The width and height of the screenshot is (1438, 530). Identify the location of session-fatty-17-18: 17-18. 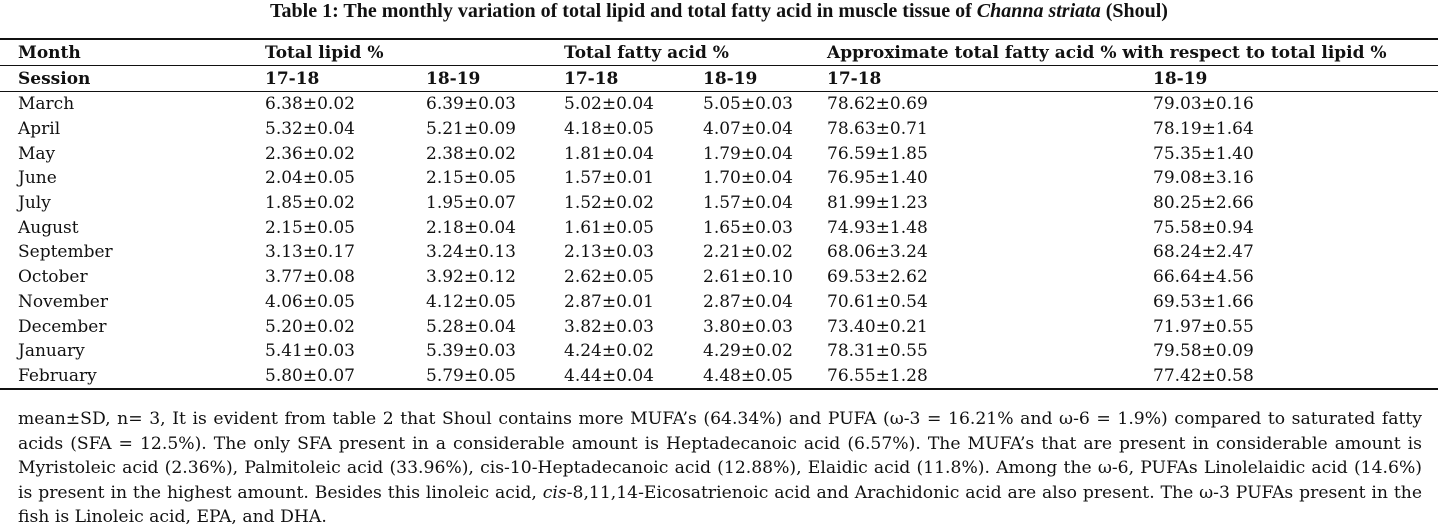
(616, 78).